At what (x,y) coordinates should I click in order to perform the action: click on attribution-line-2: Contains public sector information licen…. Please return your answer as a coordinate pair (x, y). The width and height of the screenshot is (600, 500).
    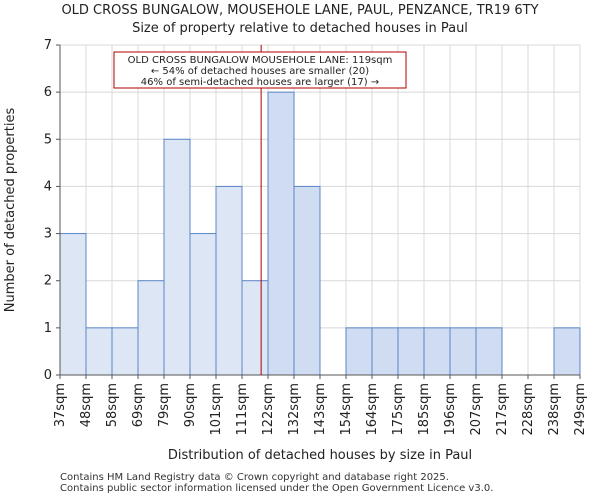
    Looking at the image, I should click on (277, 488).